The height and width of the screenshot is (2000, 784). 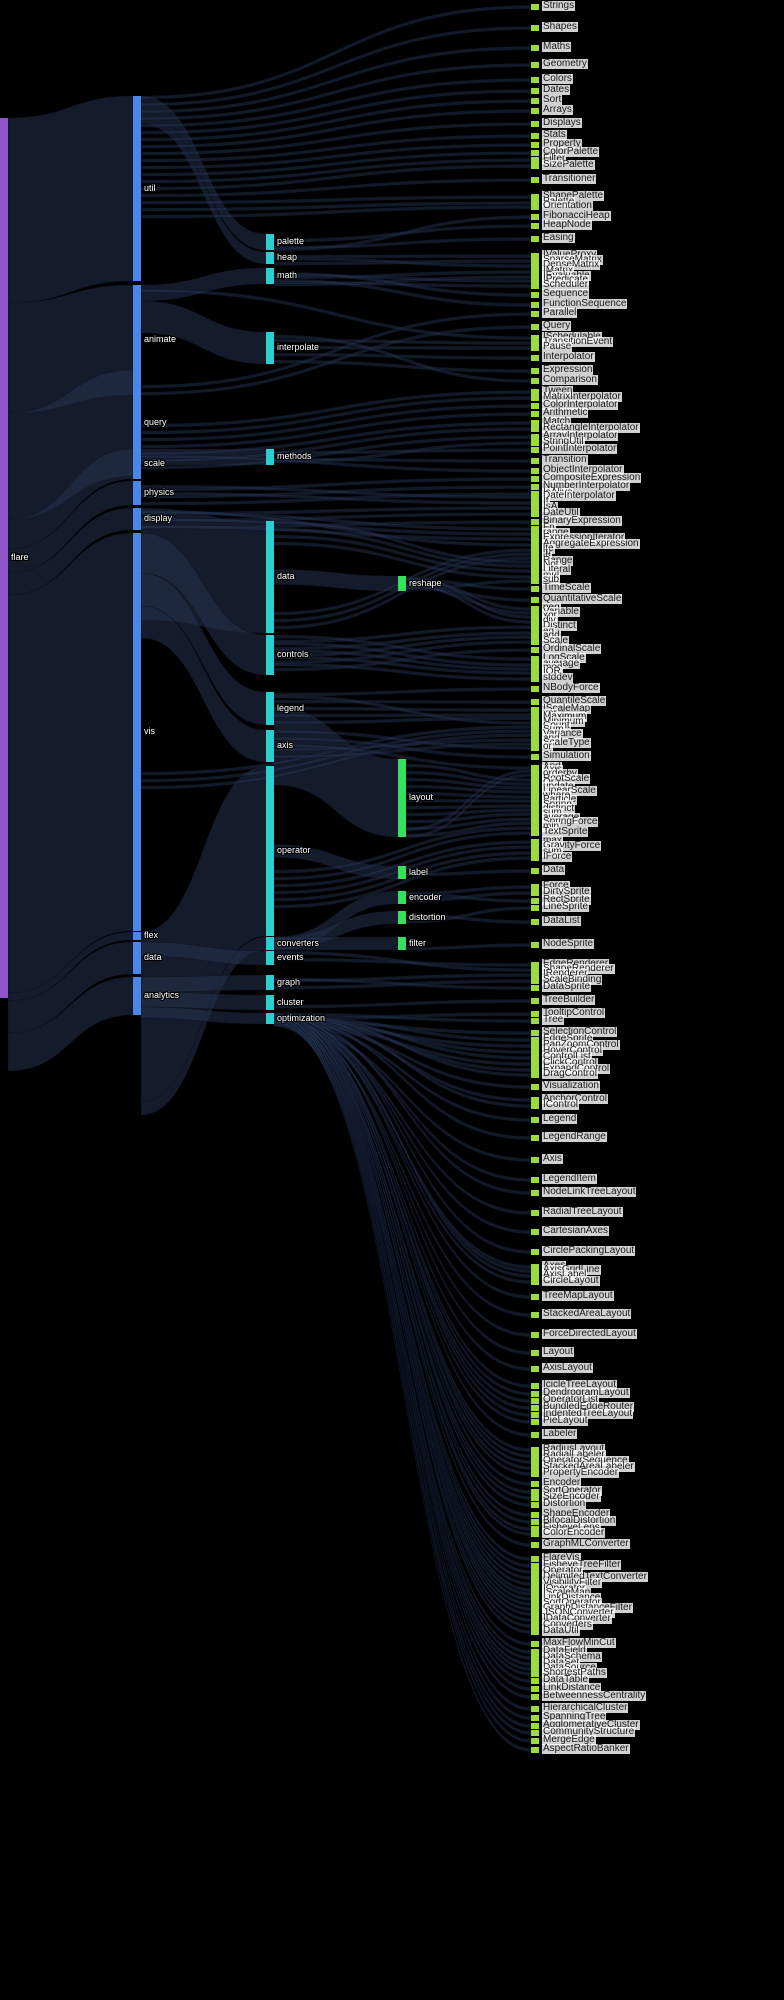 What do you see at coordinates (535, 1075) in the screenshot?
I see `sankey-leaf-dragcontrol` at bounding box center [535, 1075].